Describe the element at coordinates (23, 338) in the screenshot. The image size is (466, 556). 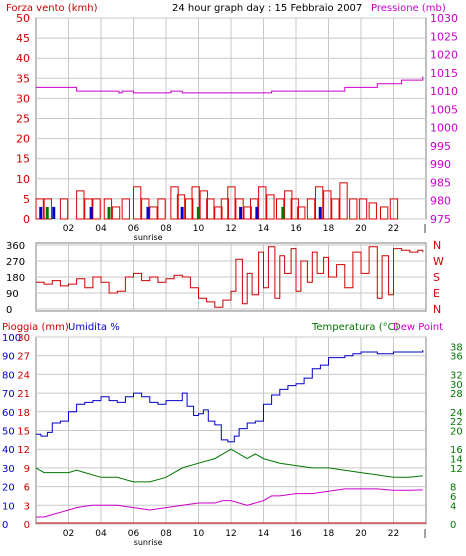
I see `rain-tick: 30` at that location.